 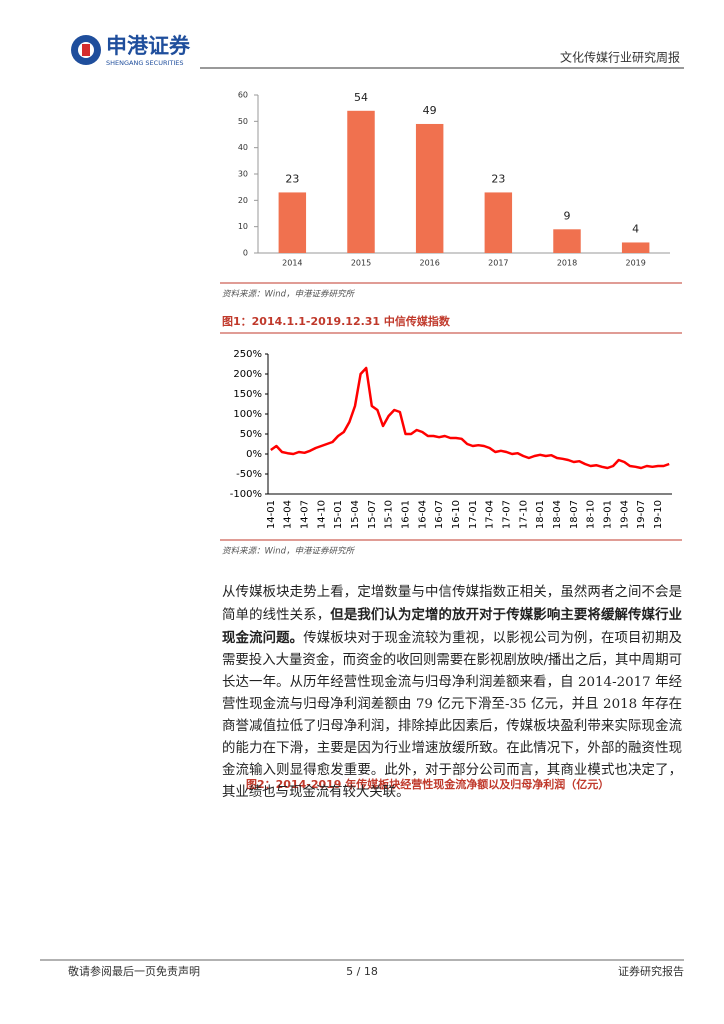 I want to click on x-tick-label: 16-04, so click(x=422, y=514).